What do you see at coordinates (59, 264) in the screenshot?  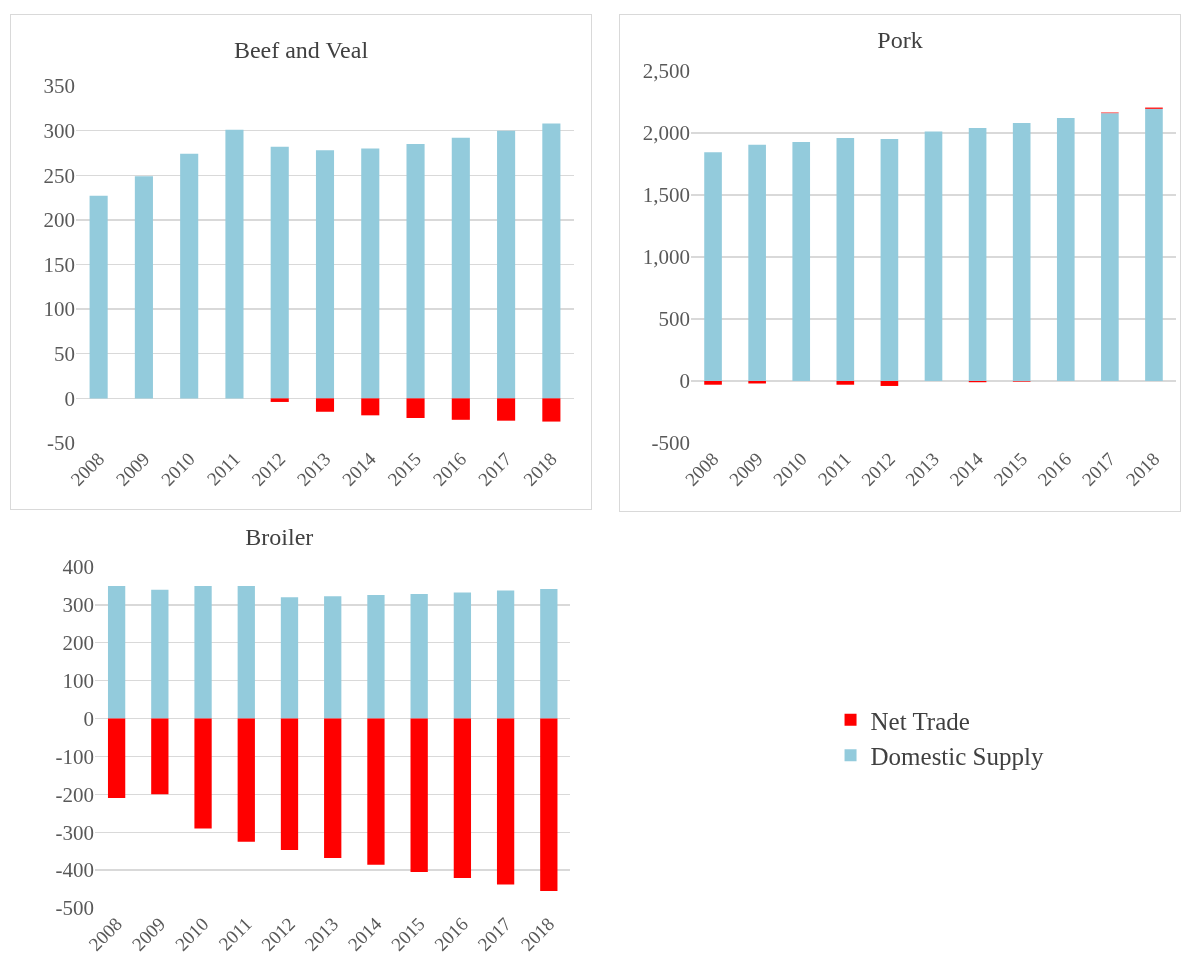 I see `y-tick-label: 150` at bounding box center [59, 264].